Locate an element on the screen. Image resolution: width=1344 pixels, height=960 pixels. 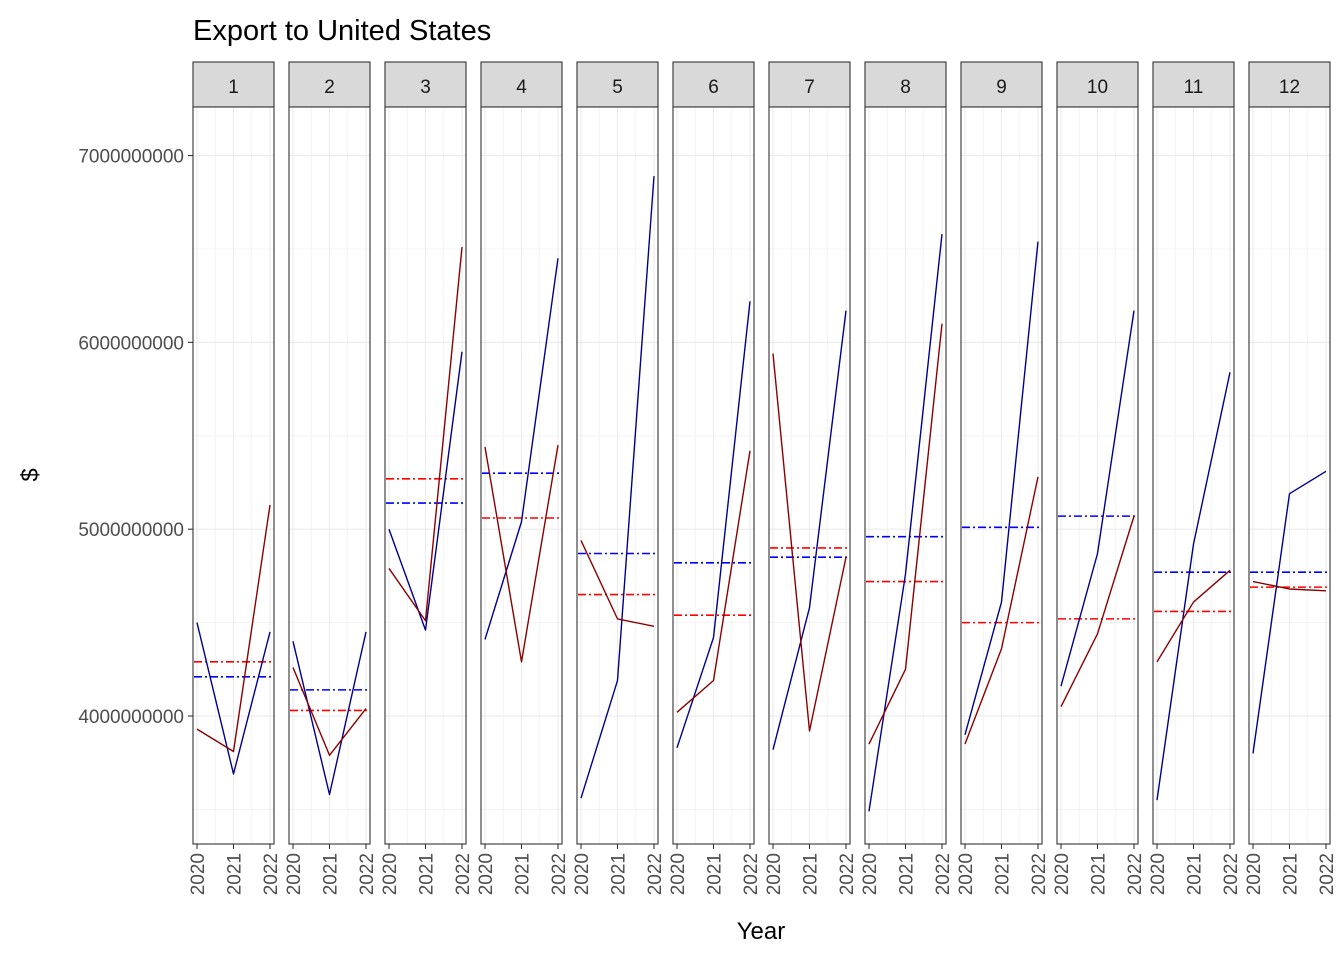
facet-strip-label: 12 is located at coordinates (1289, 87).